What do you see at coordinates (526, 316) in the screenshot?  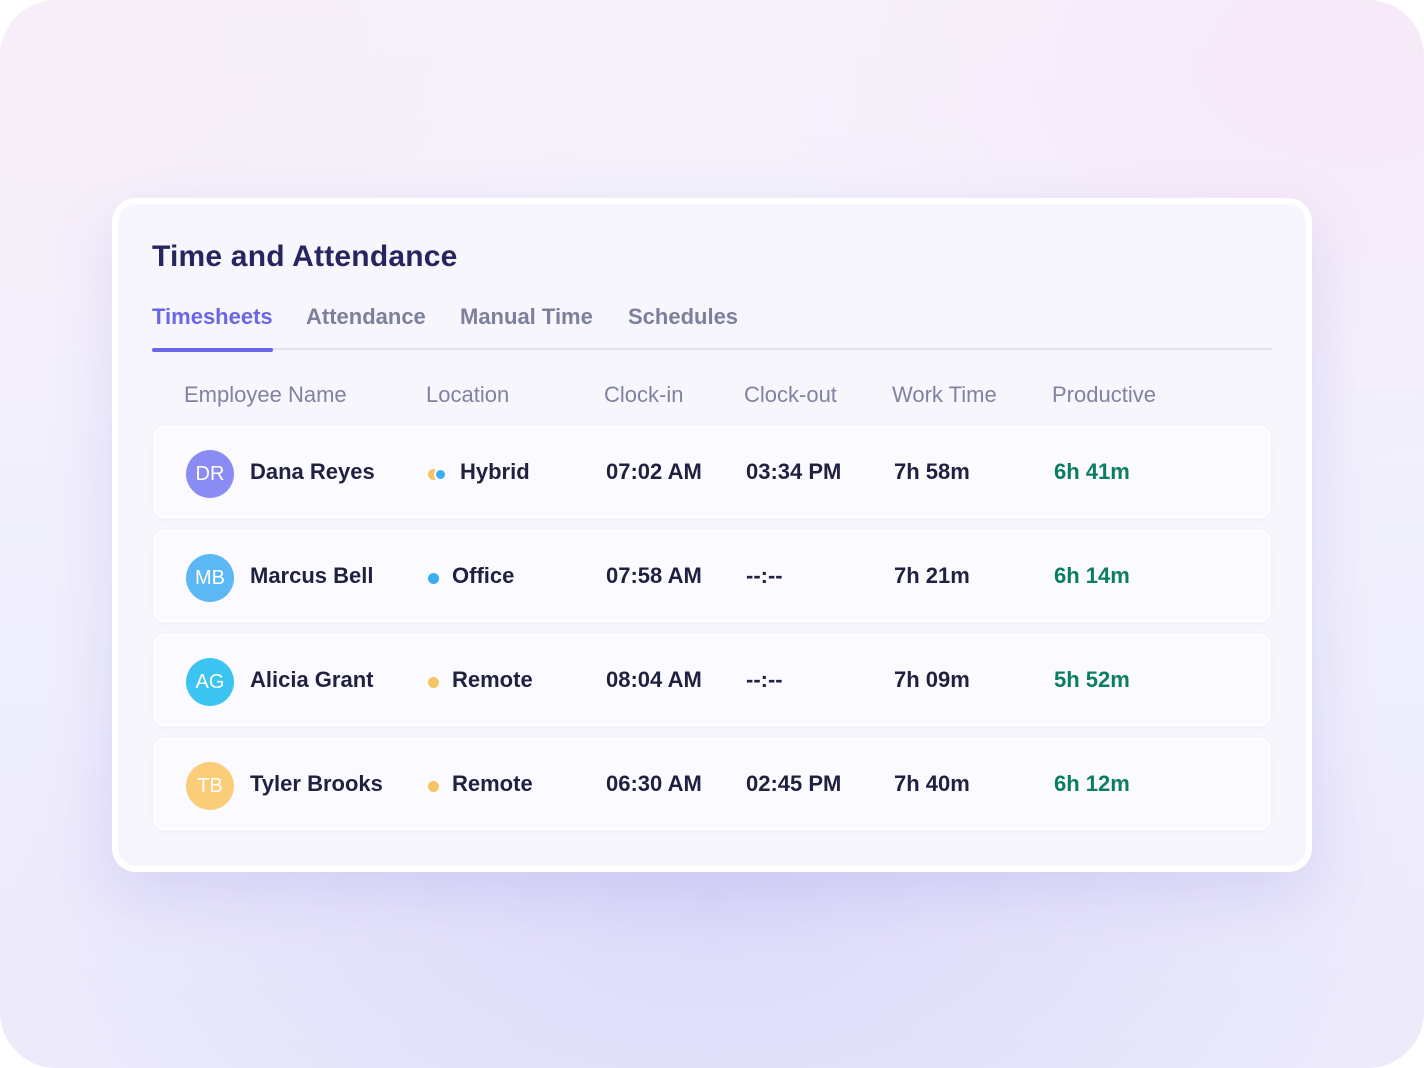 I see `tab-manual-time: Manual Time` at bounding box center [526, 316].